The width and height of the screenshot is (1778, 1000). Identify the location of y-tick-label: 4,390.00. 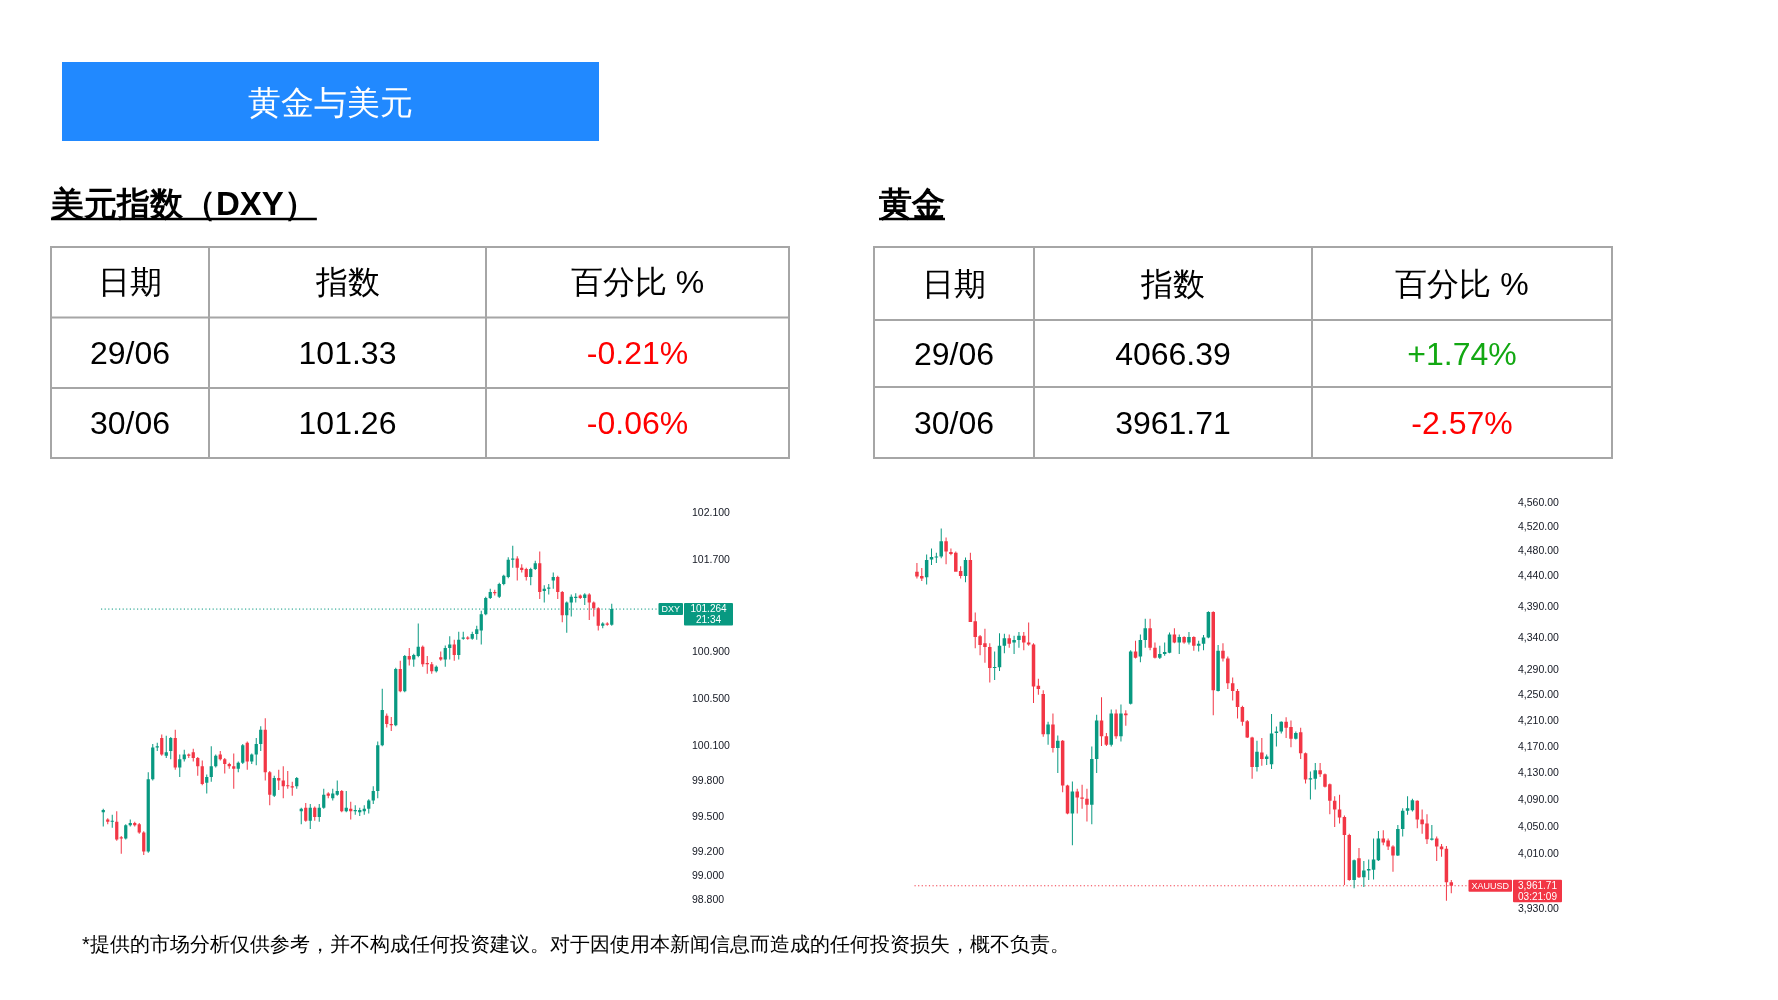
(1539, 605).